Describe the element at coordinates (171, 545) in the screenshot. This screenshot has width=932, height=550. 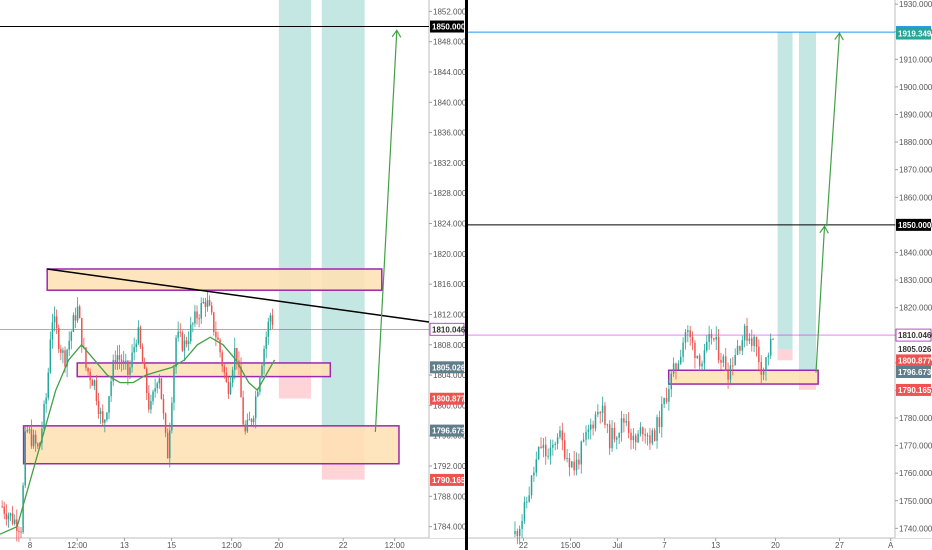
I see `time-tick-label: 15` at that location.